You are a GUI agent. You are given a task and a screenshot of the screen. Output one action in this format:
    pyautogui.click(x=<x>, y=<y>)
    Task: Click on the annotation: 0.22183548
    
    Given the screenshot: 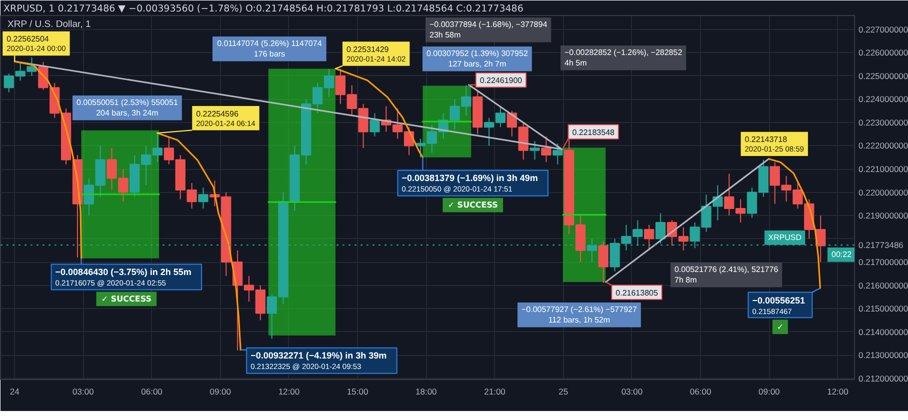 What is the action you would take?
    pyautogui.click(x=594, y=132)
    